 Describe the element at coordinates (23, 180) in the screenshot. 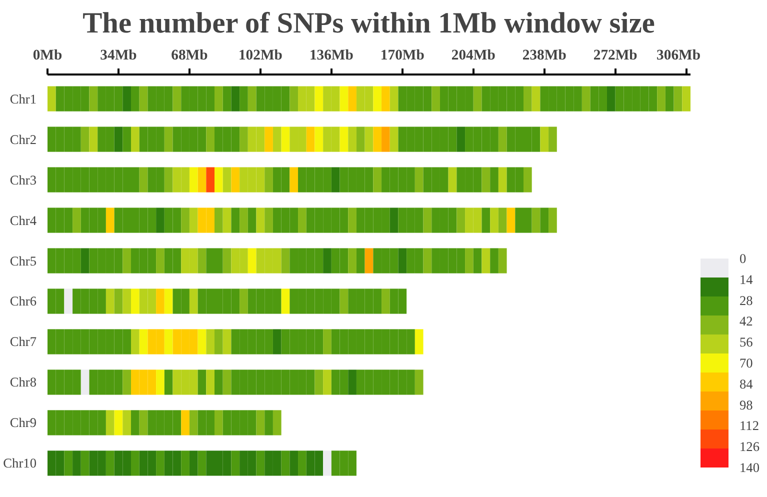

I see `y-tick-label: Chr3` at that location.